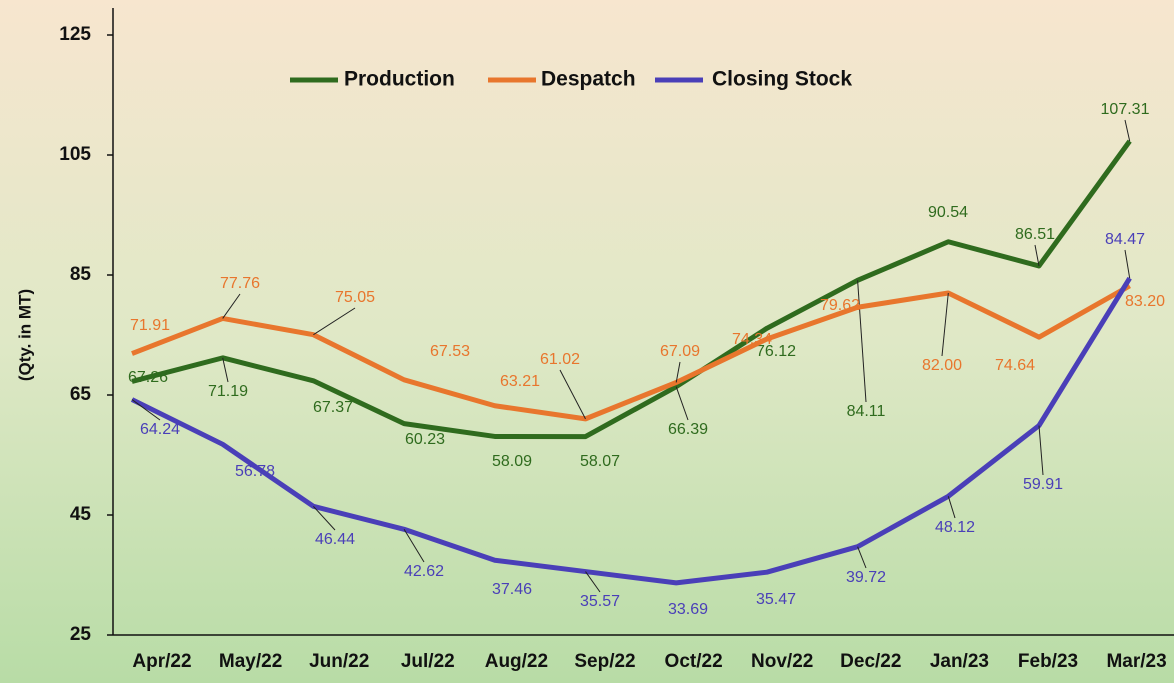  I want to click on data-label: 77.76, so click(240, 283).